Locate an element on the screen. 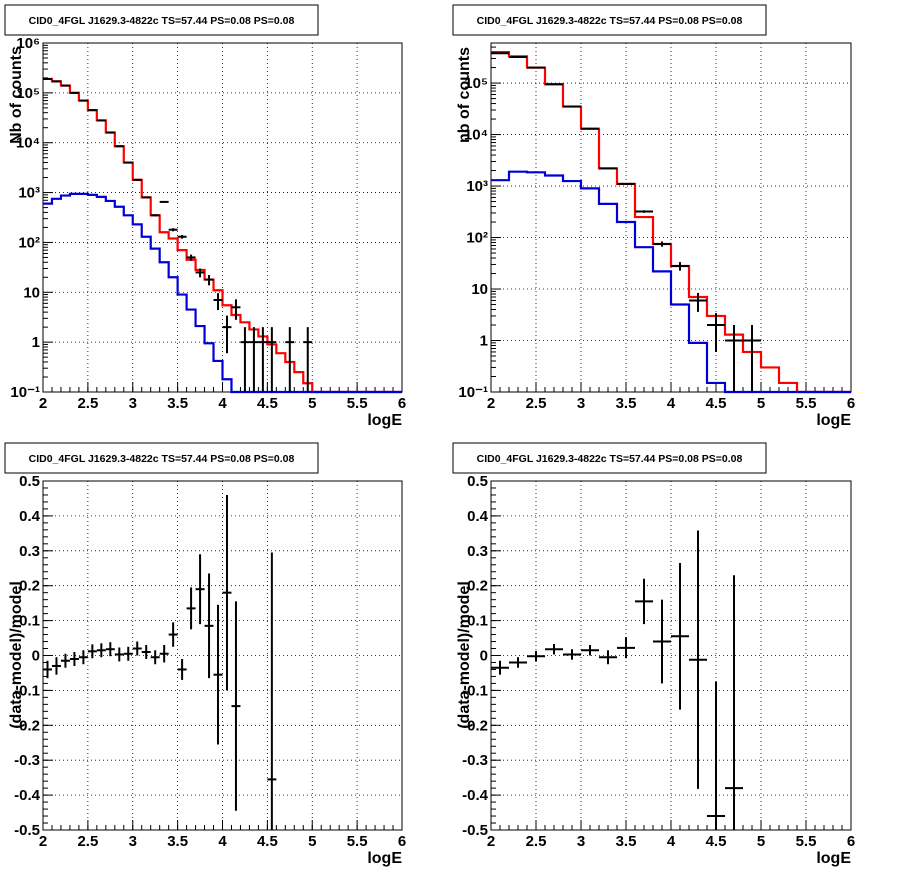 This screenshot has width=898, height=875. y-tick-label: 0.3 is located at coordinates (29, 551).